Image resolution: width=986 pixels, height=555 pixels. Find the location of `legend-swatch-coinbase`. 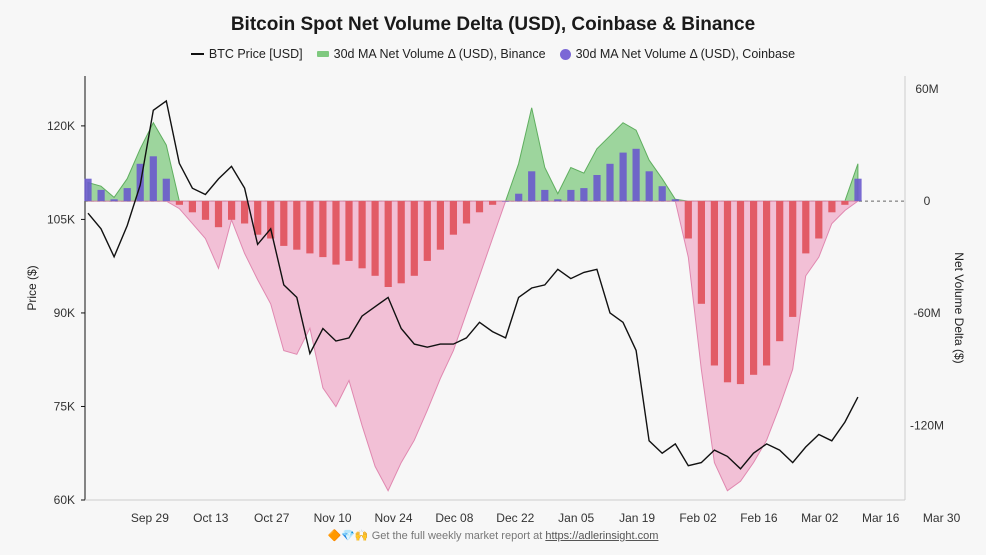

legend-swatch-coinbase is located at coordinates (565, 54).